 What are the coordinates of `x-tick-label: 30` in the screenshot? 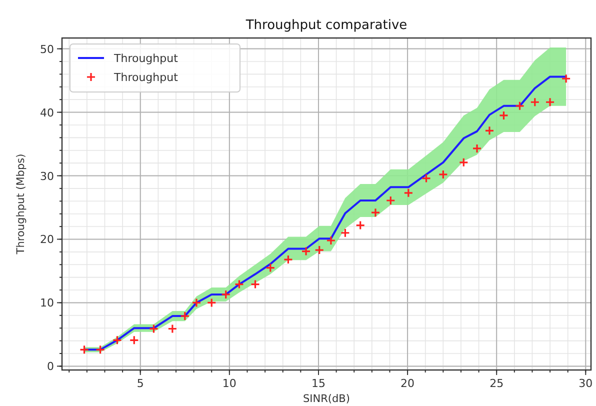 It's located at (585, 383).